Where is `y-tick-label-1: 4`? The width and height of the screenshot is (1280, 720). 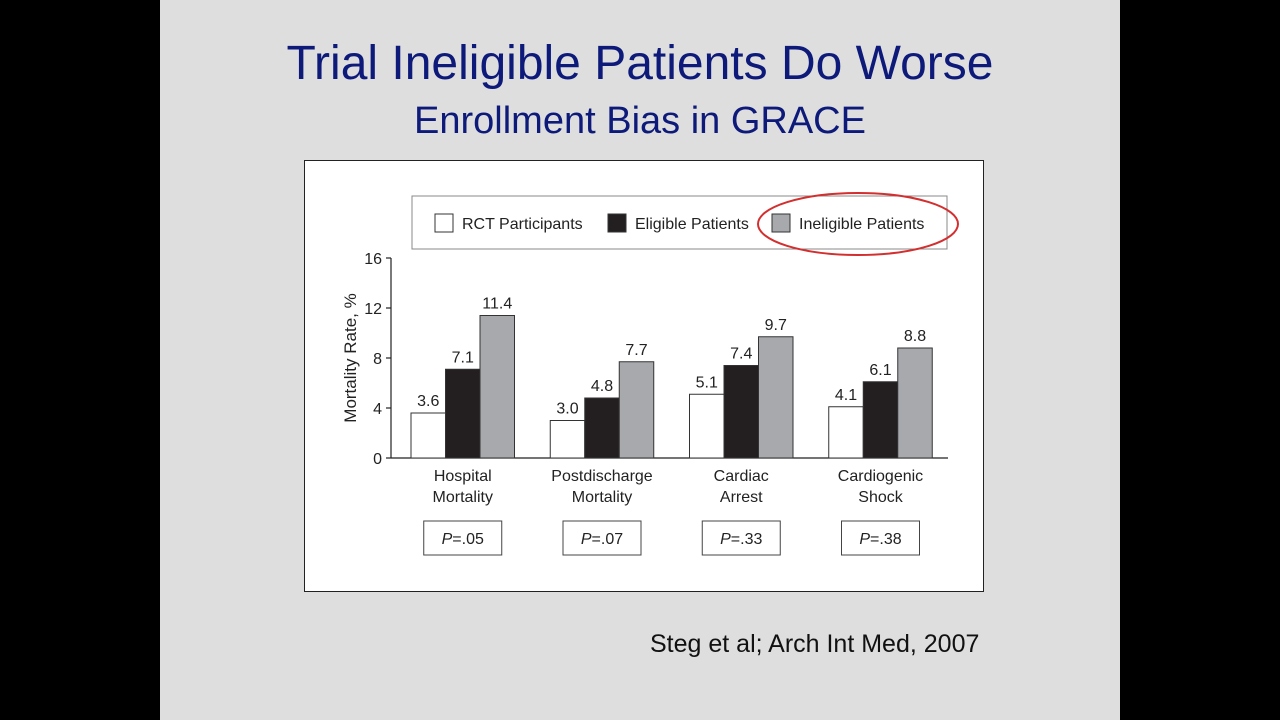
y-tick-label-1: 4 is located at coordinates (377, 409).